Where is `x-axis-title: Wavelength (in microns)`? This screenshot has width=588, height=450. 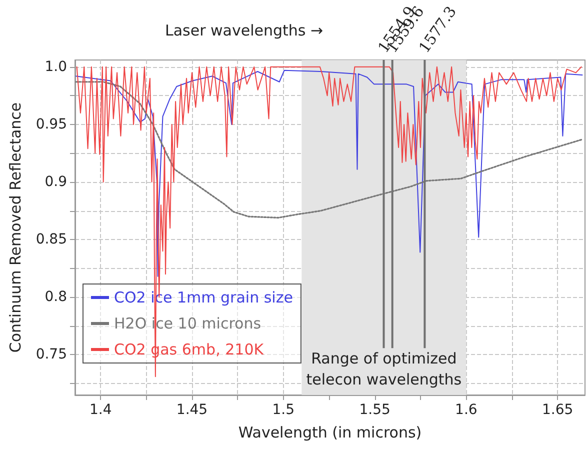 x-axis-title: Wavelength (in microns) is located at coordinates (330, 433).